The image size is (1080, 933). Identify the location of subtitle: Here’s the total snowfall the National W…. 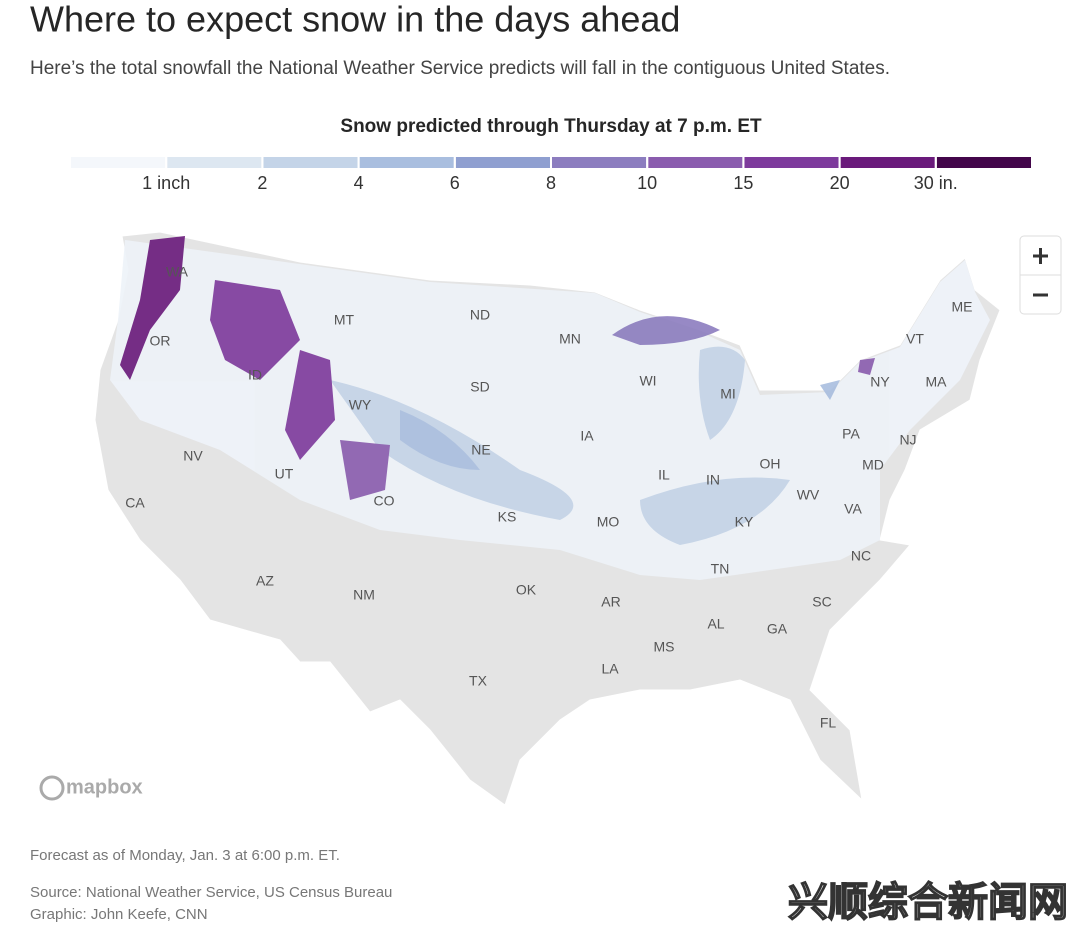
(460, 68).